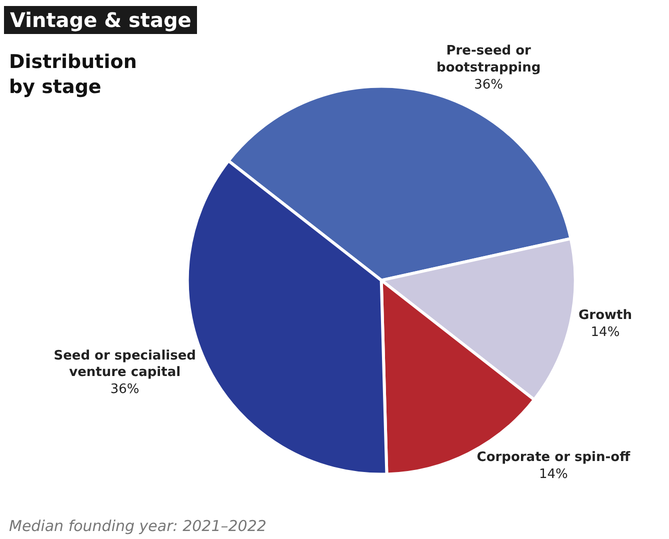 The width and height of the screenshot is (669, 539). I want to click on slice-label: Growth, so click(605, 316).